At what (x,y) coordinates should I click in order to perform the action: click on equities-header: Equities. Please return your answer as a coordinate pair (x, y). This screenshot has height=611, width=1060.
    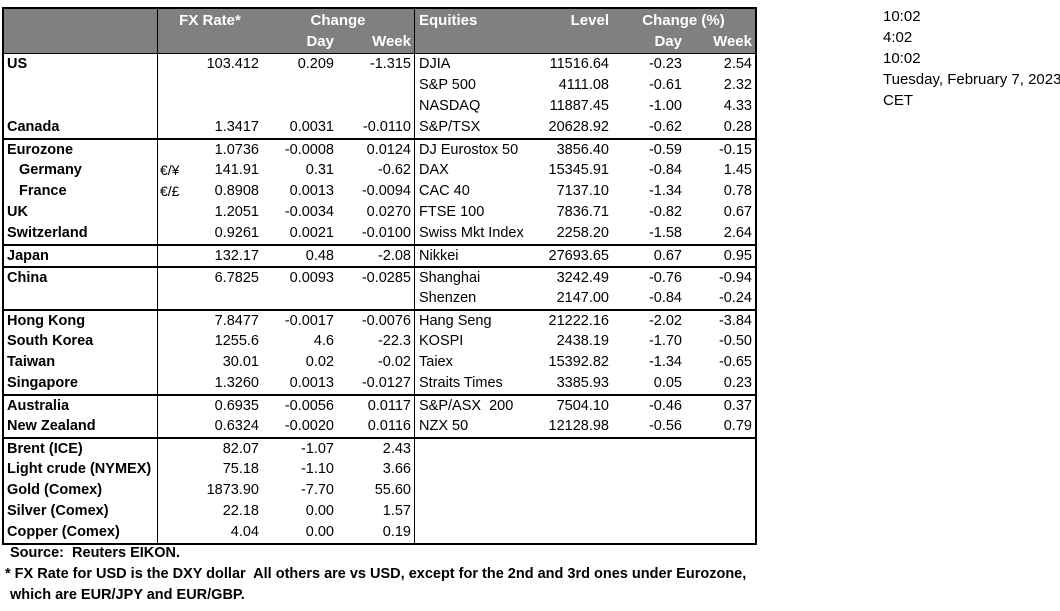
    Looking at the image, I should click on (480, 20).